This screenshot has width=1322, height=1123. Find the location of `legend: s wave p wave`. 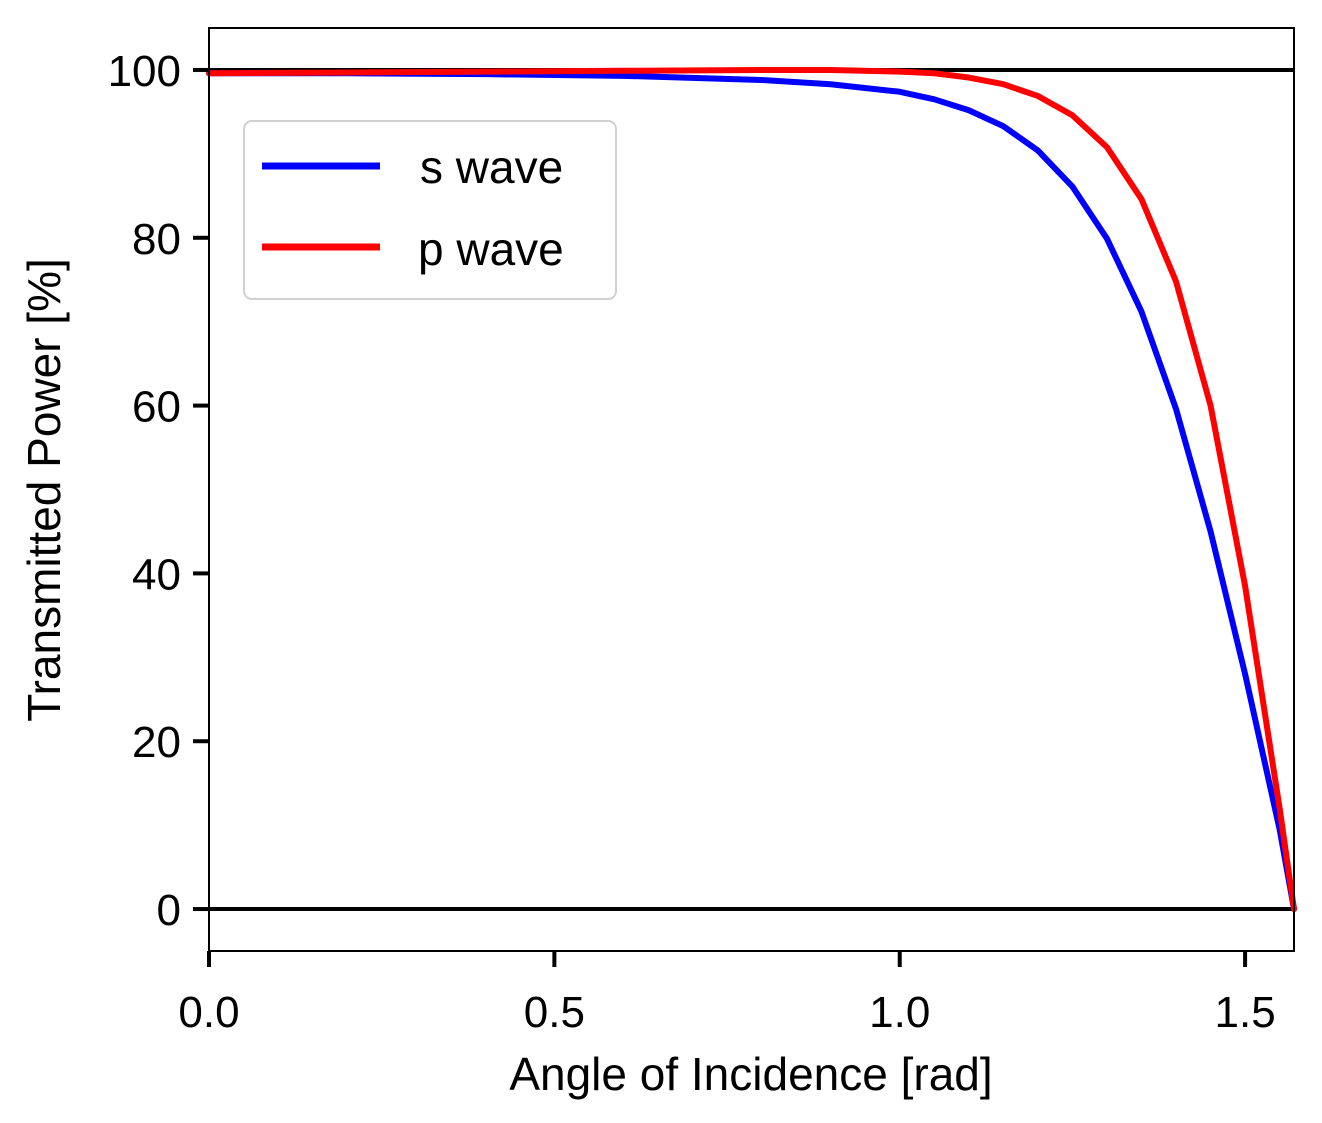

legend: s wave p wave is located at coordinates (430, 210).